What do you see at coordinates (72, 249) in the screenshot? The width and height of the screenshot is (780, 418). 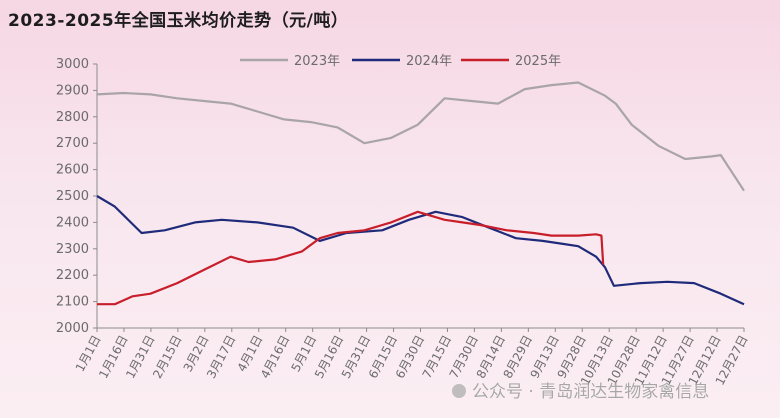 I see `y-tick-label: 2300` at bounding box center [72, 249].